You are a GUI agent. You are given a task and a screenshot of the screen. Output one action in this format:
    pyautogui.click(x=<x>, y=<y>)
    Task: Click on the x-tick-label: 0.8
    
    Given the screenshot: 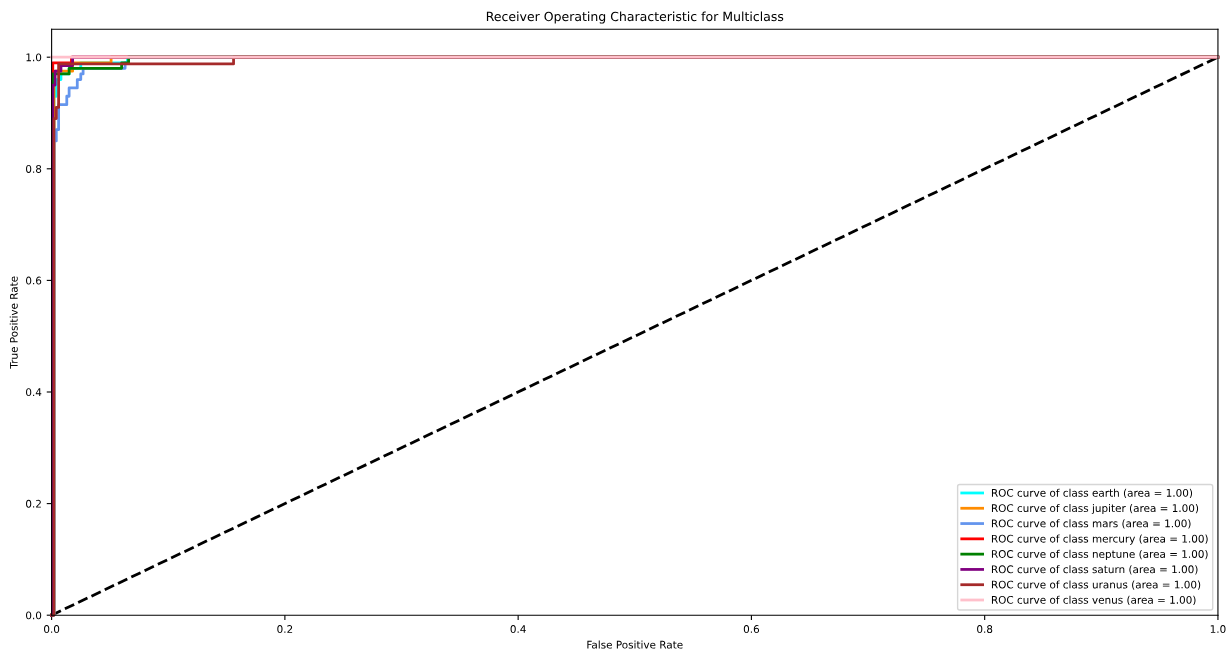 What is the action you would take?
    pyautogui.click(x=985, y=629)
    